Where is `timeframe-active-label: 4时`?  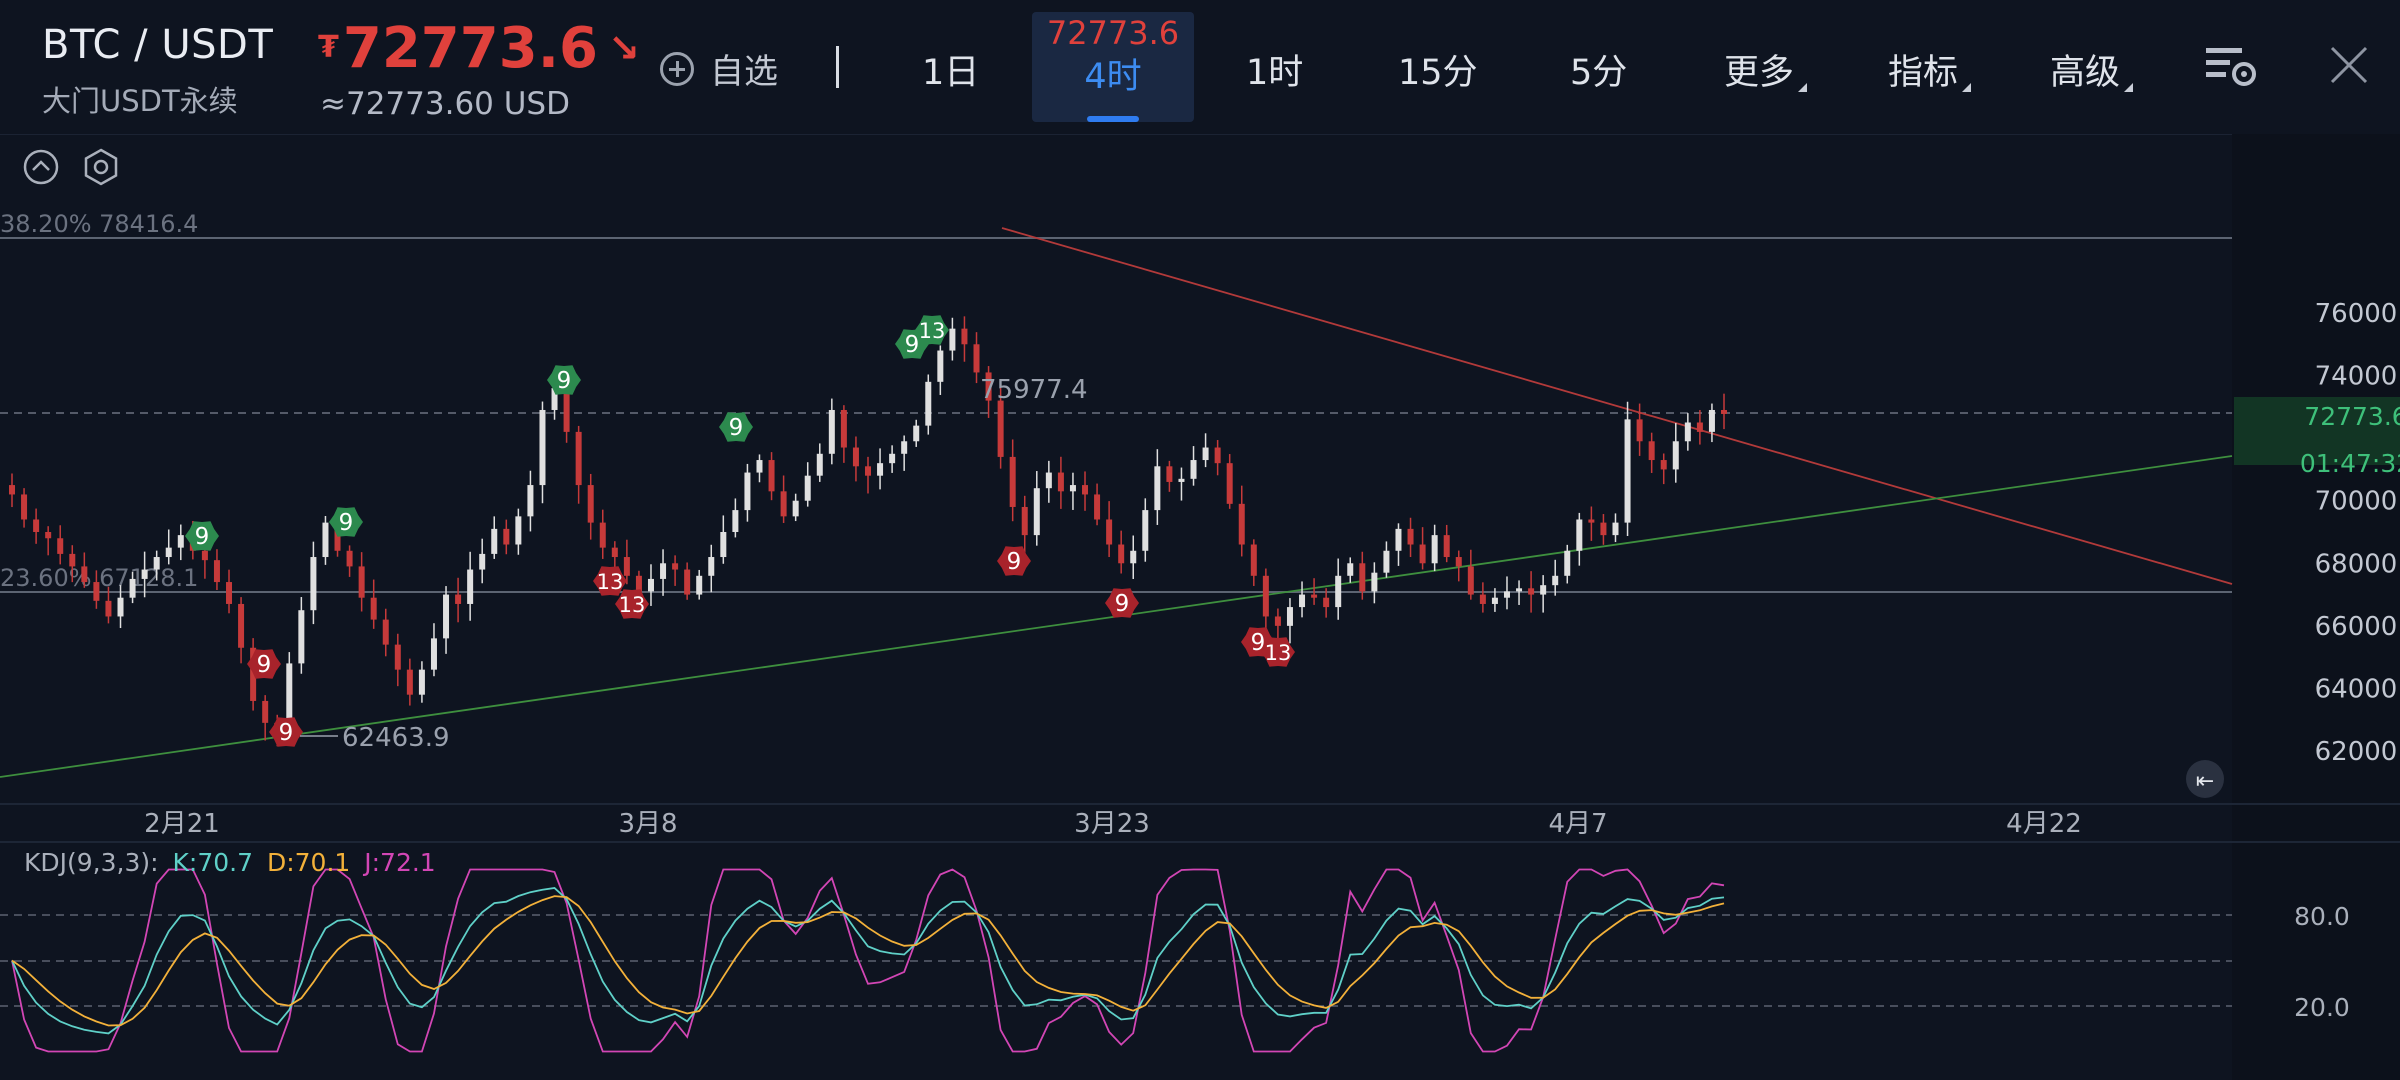
timeframe-active-label: 4时 is located at coordinates (1113, 77).